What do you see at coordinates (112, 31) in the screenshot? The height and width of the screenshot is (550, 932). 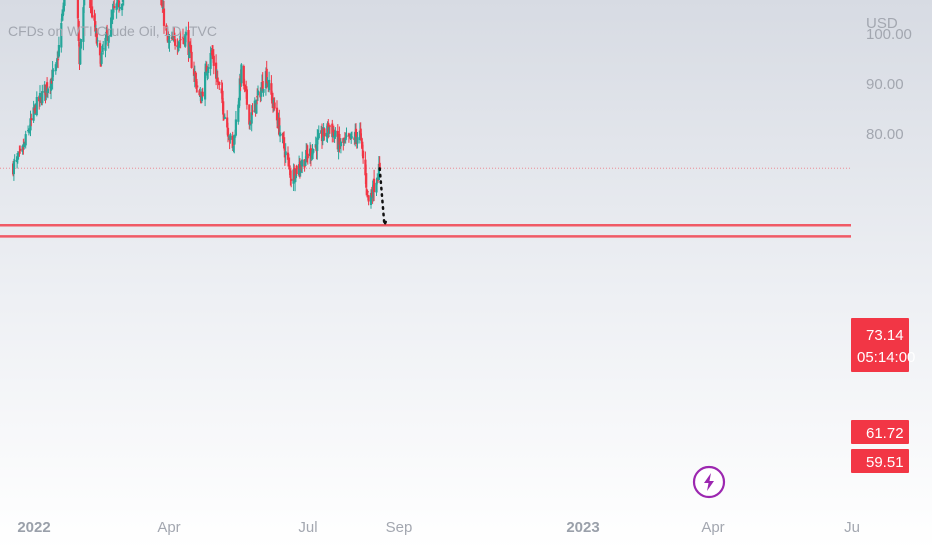 I see `symbol-title: CFDs on WTI Crude Oil, 1D, TVC` at bounding box center [112, 31].